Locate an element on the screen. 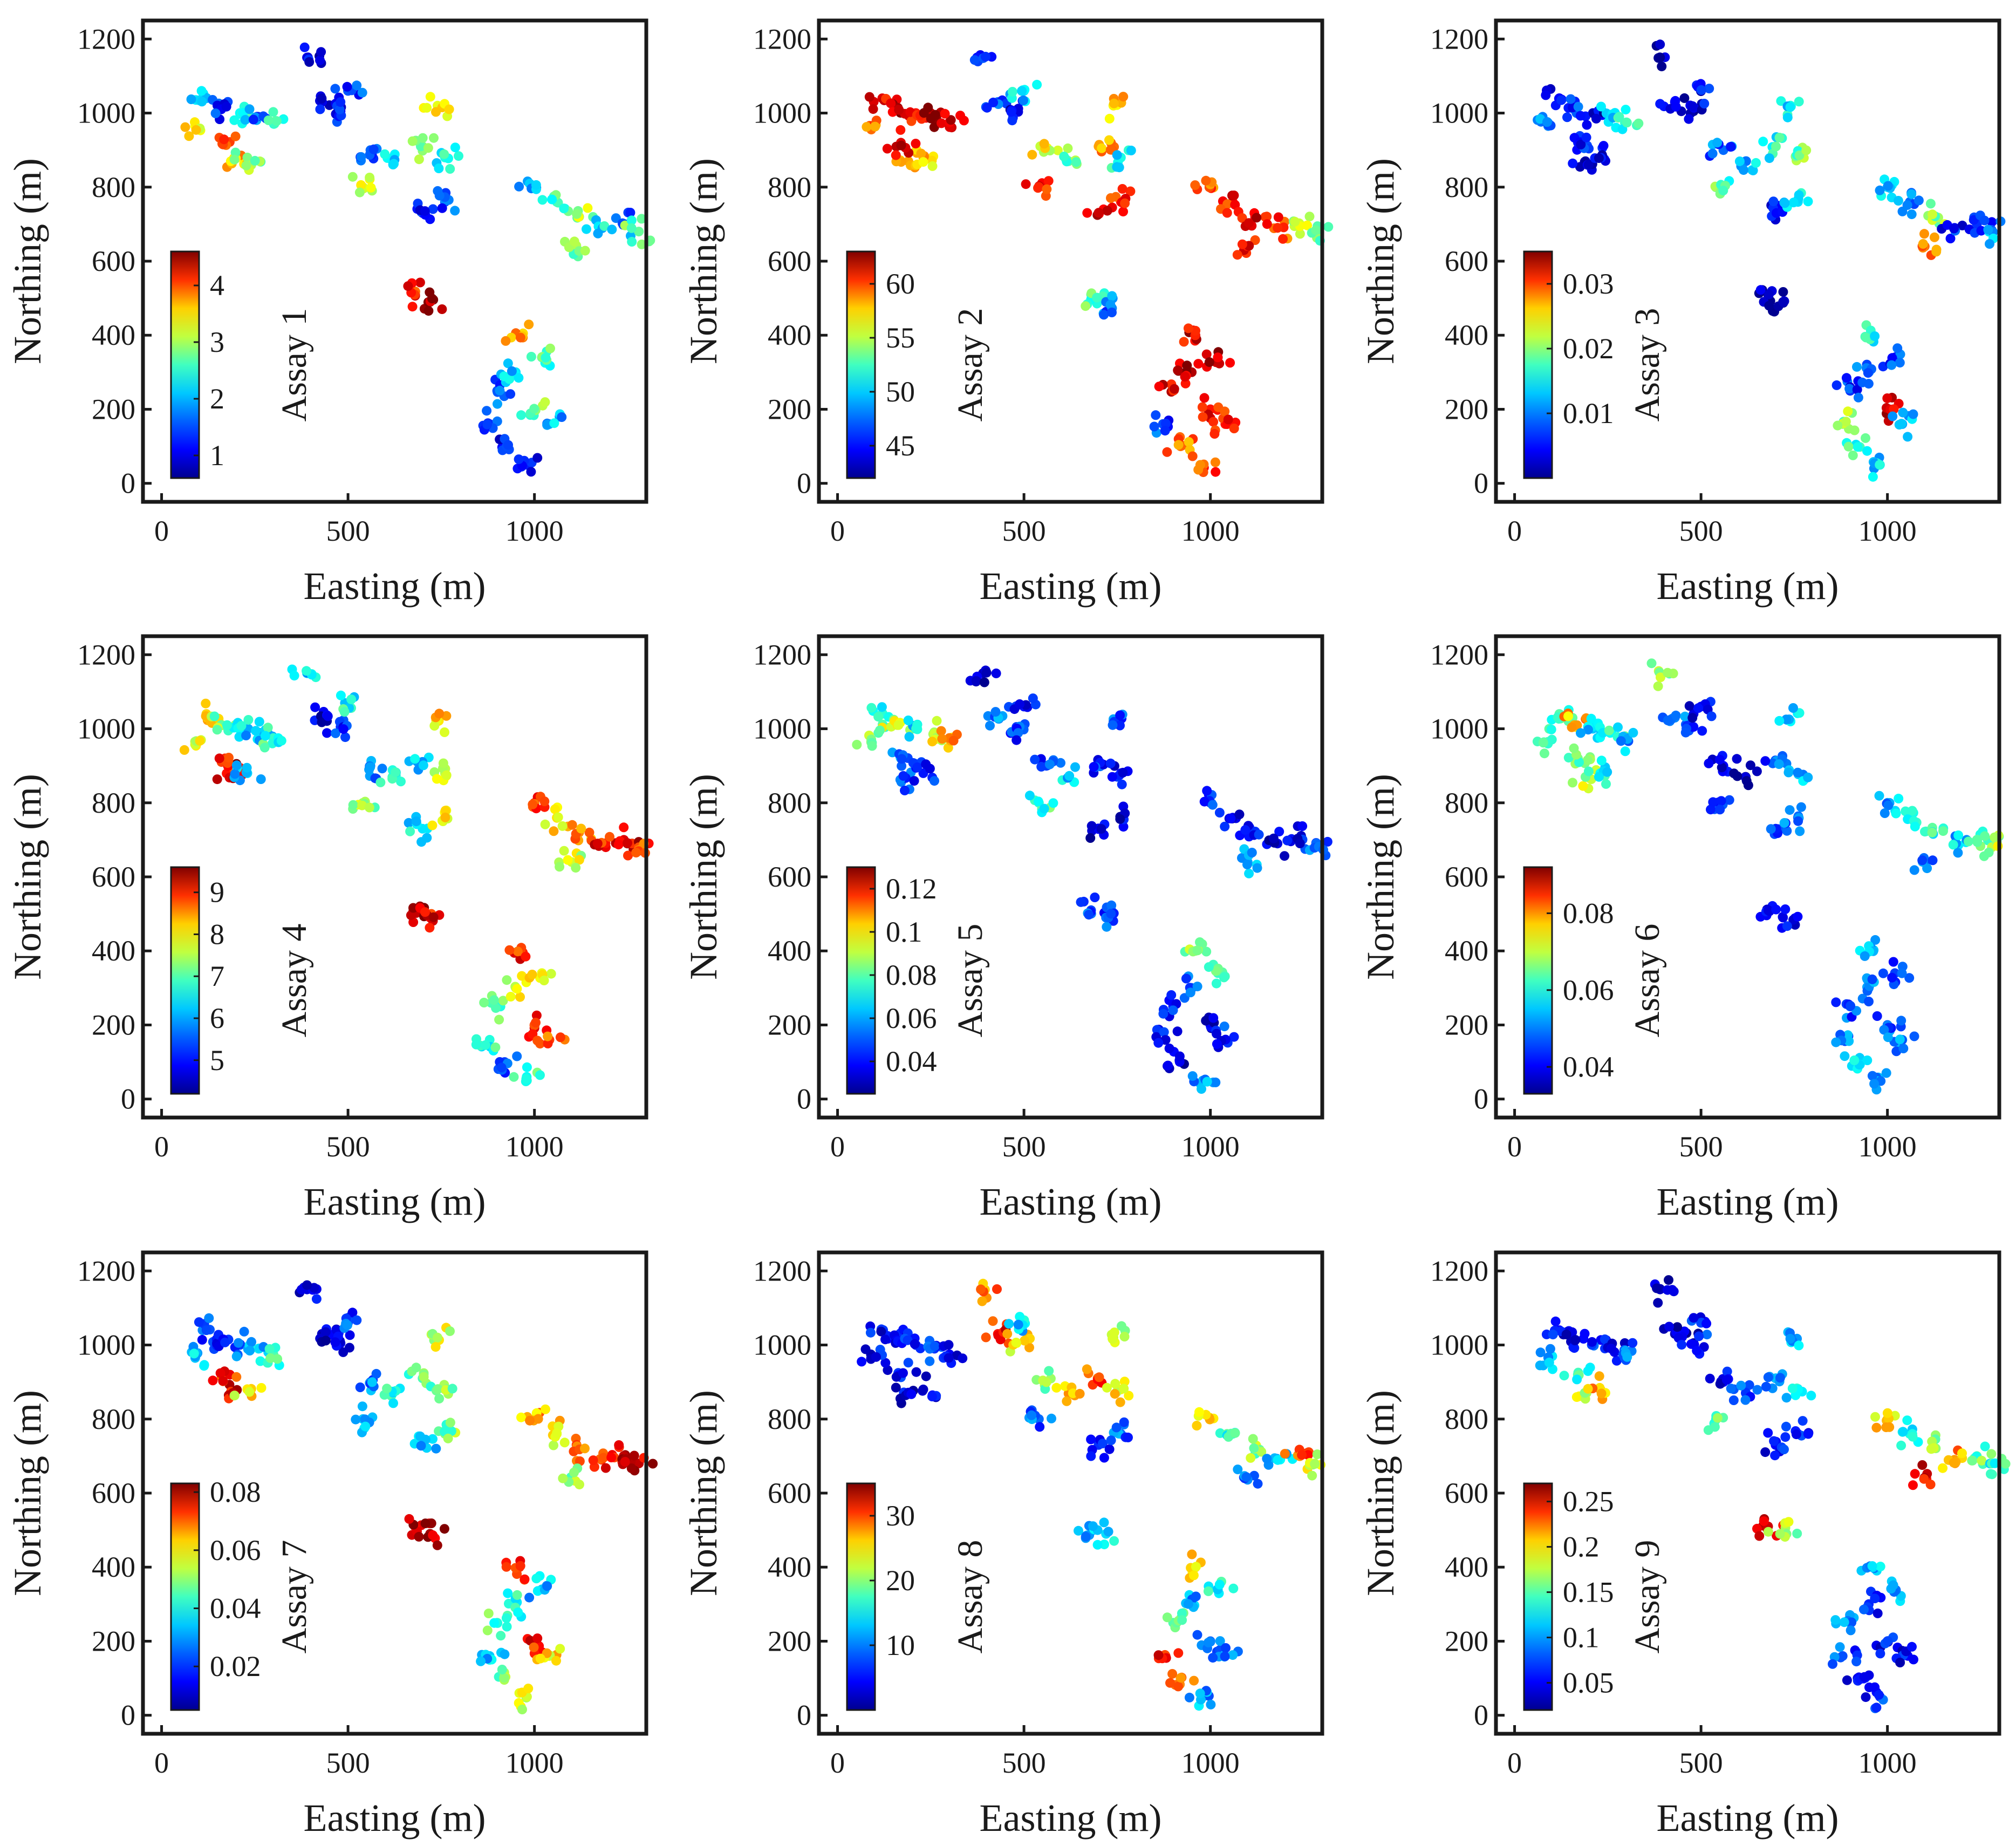 Image resolution: width=2016 pixels, height=1846 pixels. y-tick-label: 200 is located at coordinates (1466, 409).